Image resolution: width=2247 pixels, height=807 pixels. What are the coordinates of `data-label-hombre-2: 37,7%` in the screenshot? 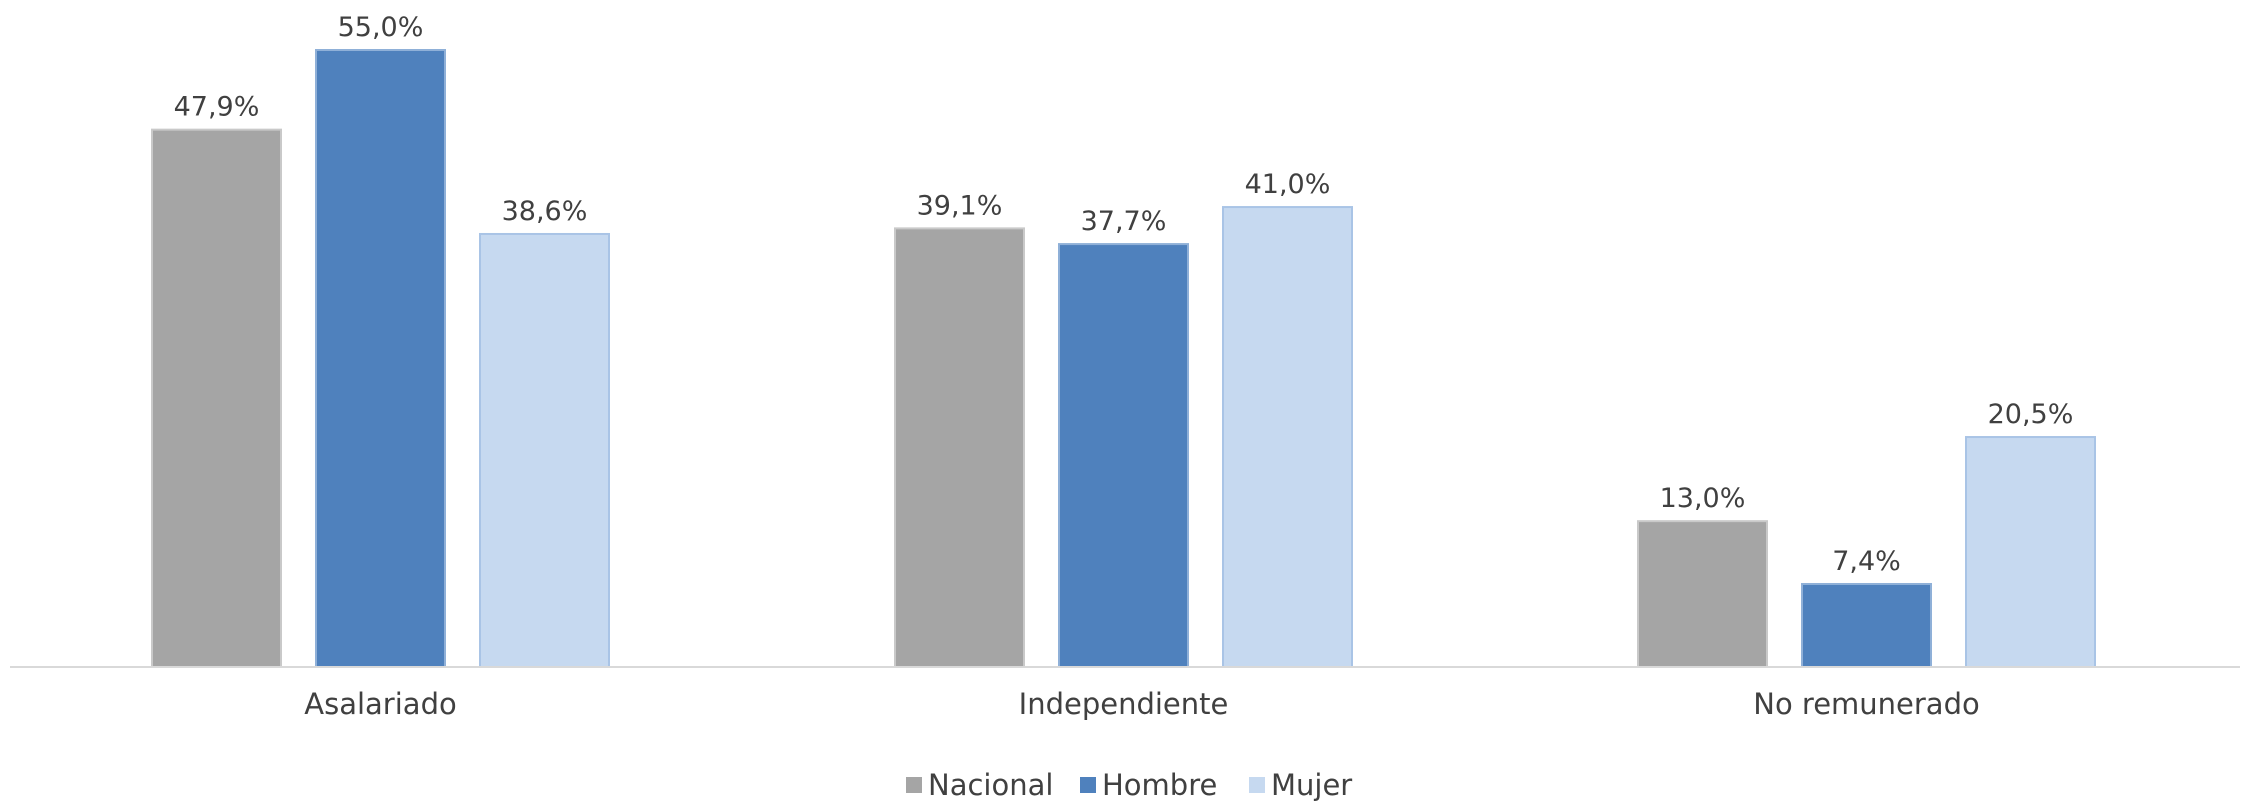 It's located at (1124, 221).